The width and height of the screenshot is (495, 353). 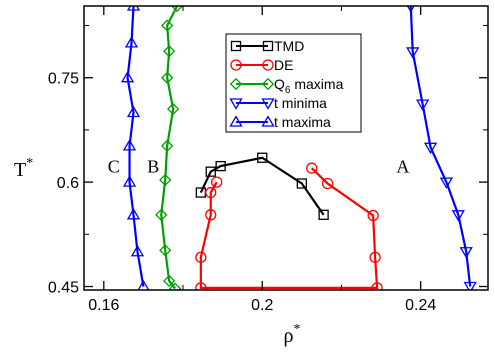 What do you see at coordinates (114, 166) in the screenshot?
I see `region-label: C` at bounding box center [114, 166].